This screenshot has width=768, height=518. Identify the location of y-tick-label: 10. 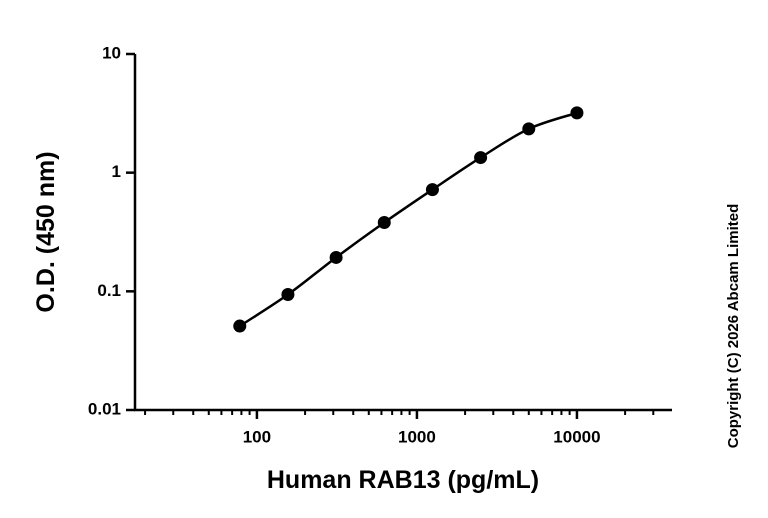
(111, 52).